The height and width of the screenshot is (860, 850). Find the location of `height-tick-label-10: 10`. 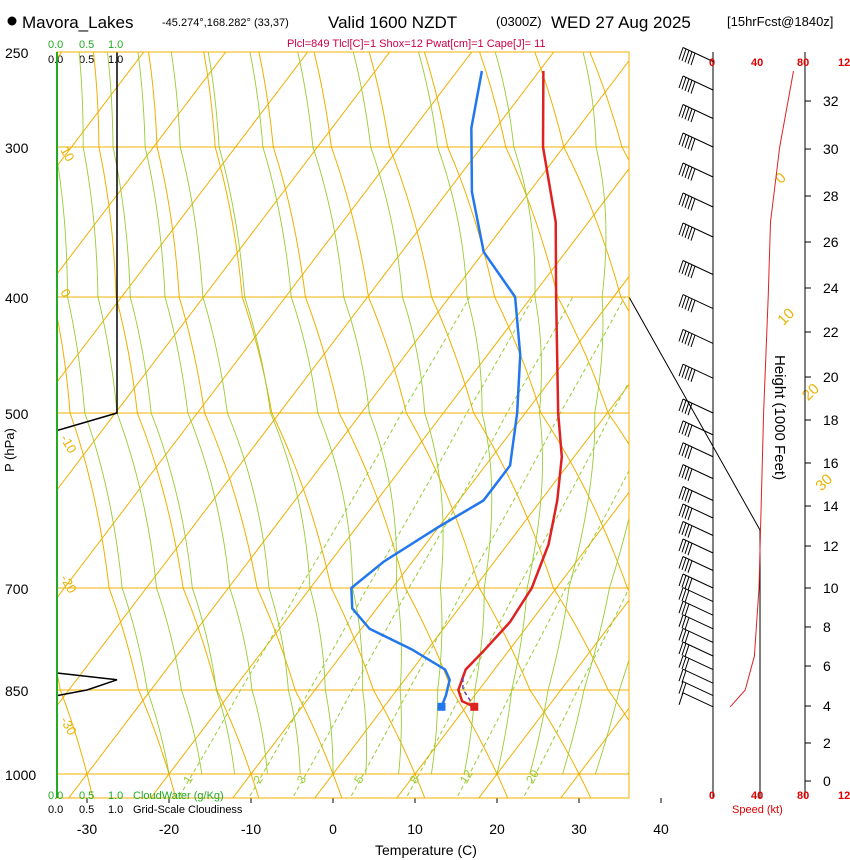

height-tick-label-10: 10 is located at coordinates (831, 588).